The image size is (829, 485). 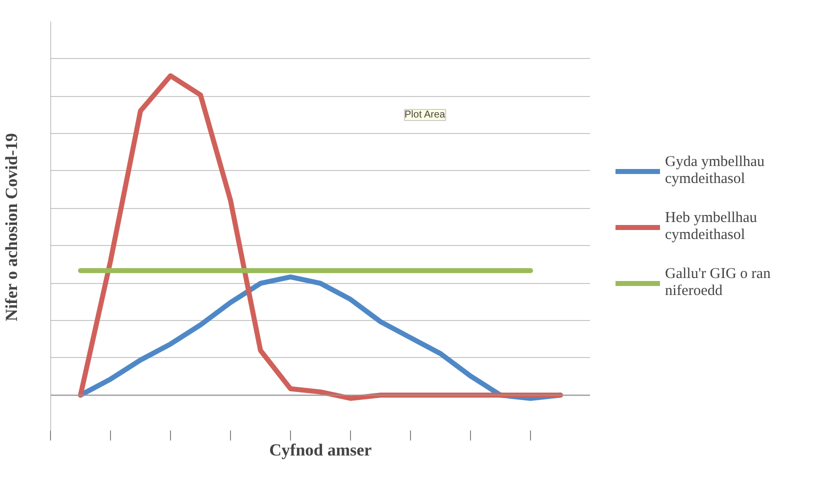 What do you see at coordinates (425, 115) in the screenshot?
I see `annotation: Plot Area` at bounding box center [425, 115].